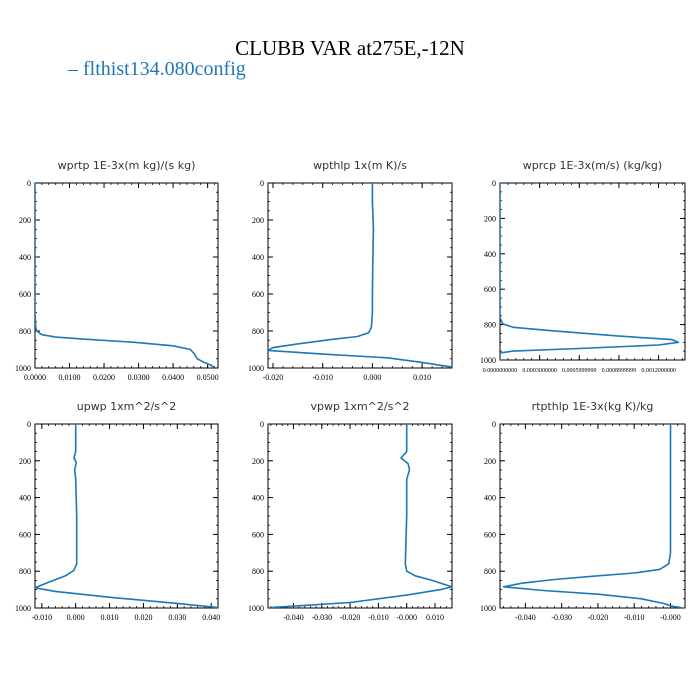  What do you see at coordinates (70, 377) in the screenshot?
I see `x-tick-label: 0.0100` at bounding box center [70, 377].